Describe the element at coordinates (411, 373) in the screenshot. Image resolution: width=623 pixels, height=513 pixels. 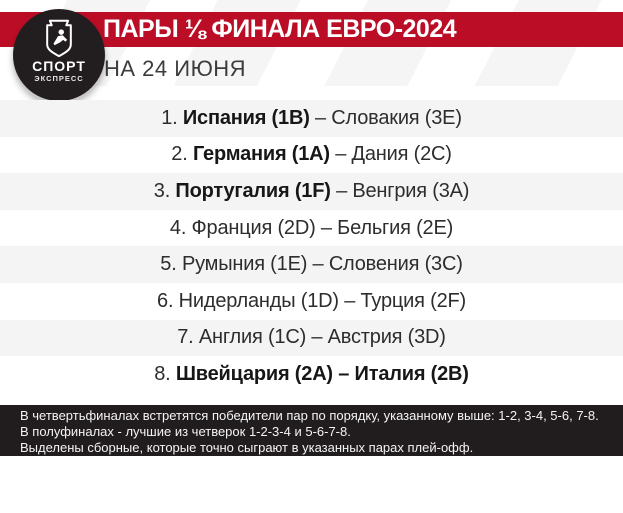
I see `pair-away-team: Италия (2B)` at that location.